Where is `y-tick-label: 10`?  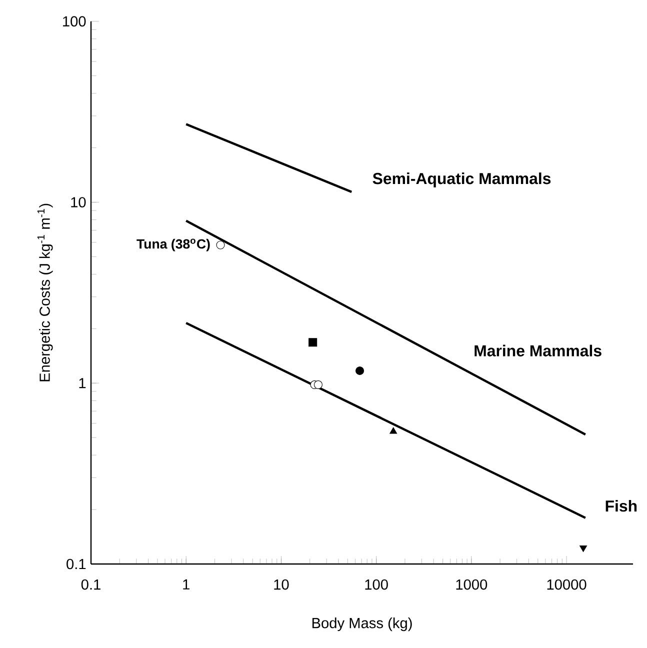 y-tick-label: 10 is located at coordinates (78, 202).